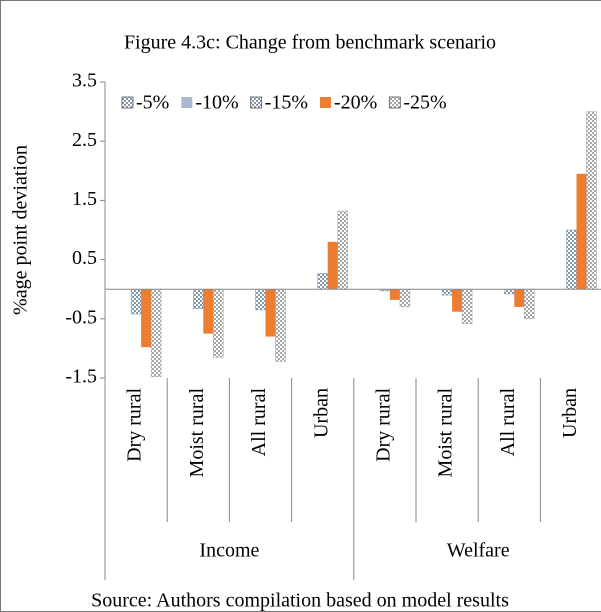 This screenshot has height=612, width=601. What do you see at coordinates (84, 199) in the screenshot?
I see `y-tick-label: 1.5` at bounding box center [84, 199].